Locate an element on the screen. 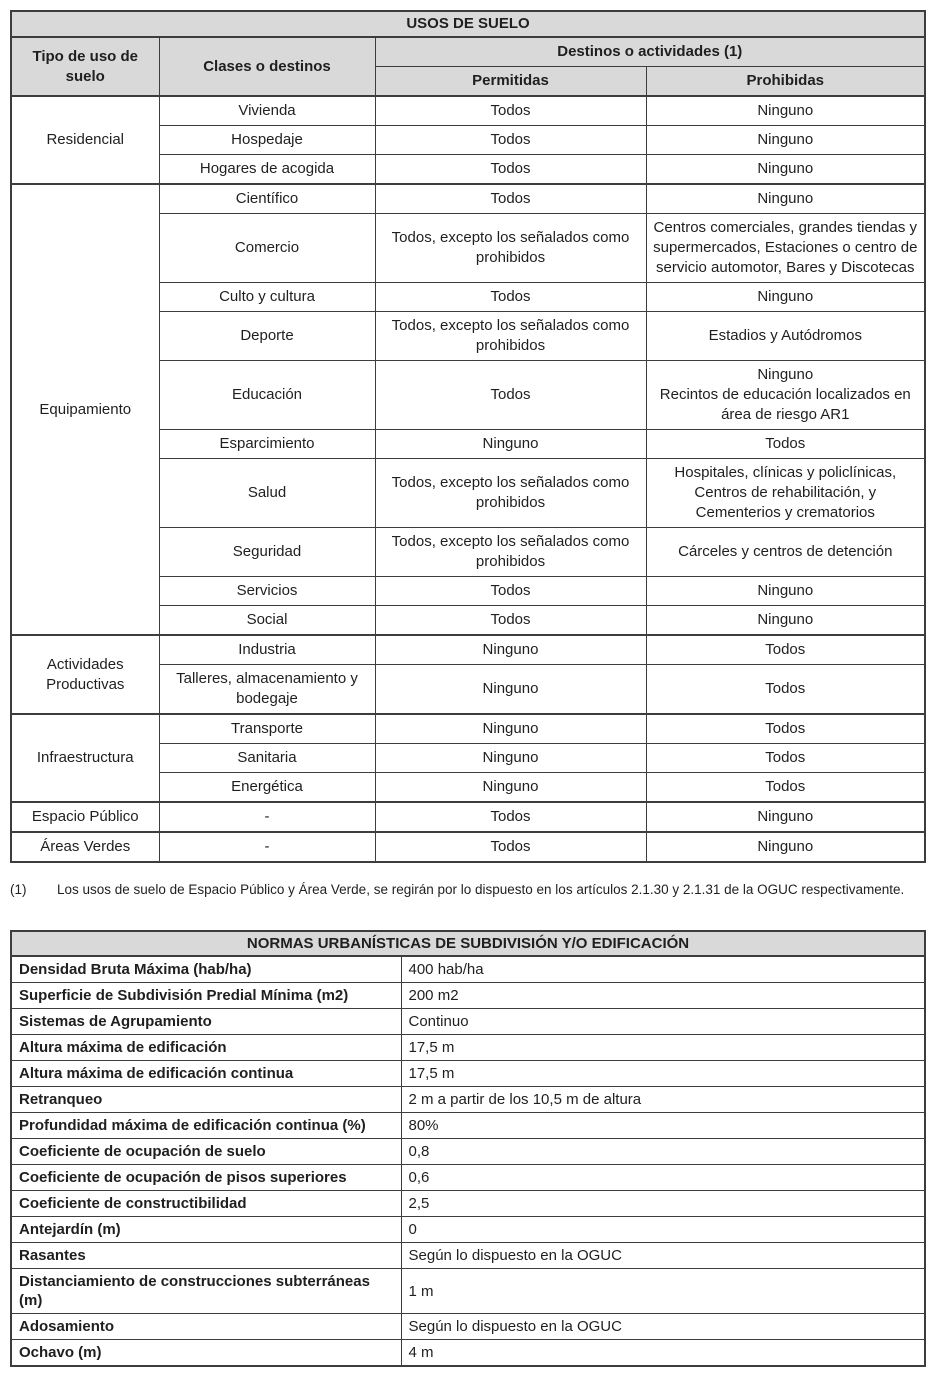 This screenshot has width=934, height=1379. cell-clase: Salud is located at coordinates (267, 493).